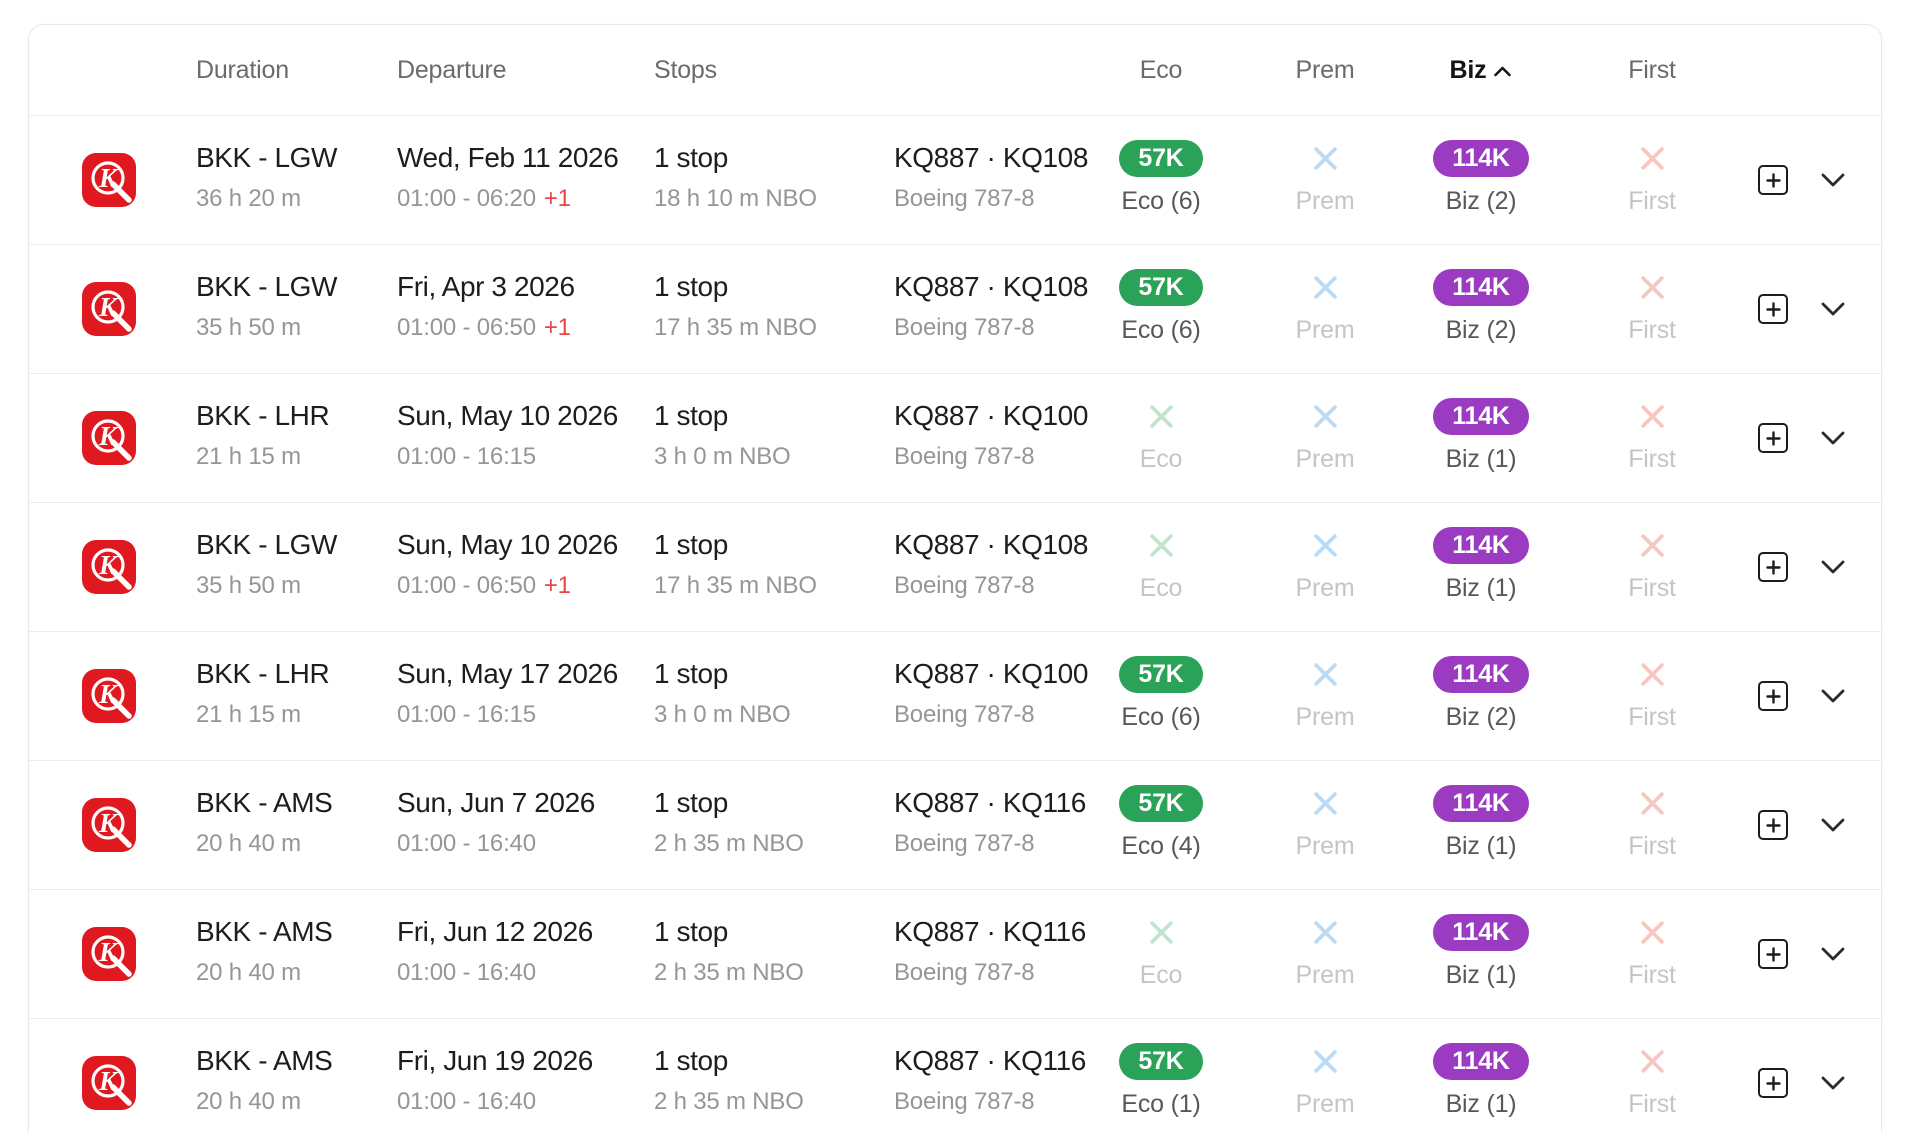  I want to click on column-header-first: First, so click(1652, 69).